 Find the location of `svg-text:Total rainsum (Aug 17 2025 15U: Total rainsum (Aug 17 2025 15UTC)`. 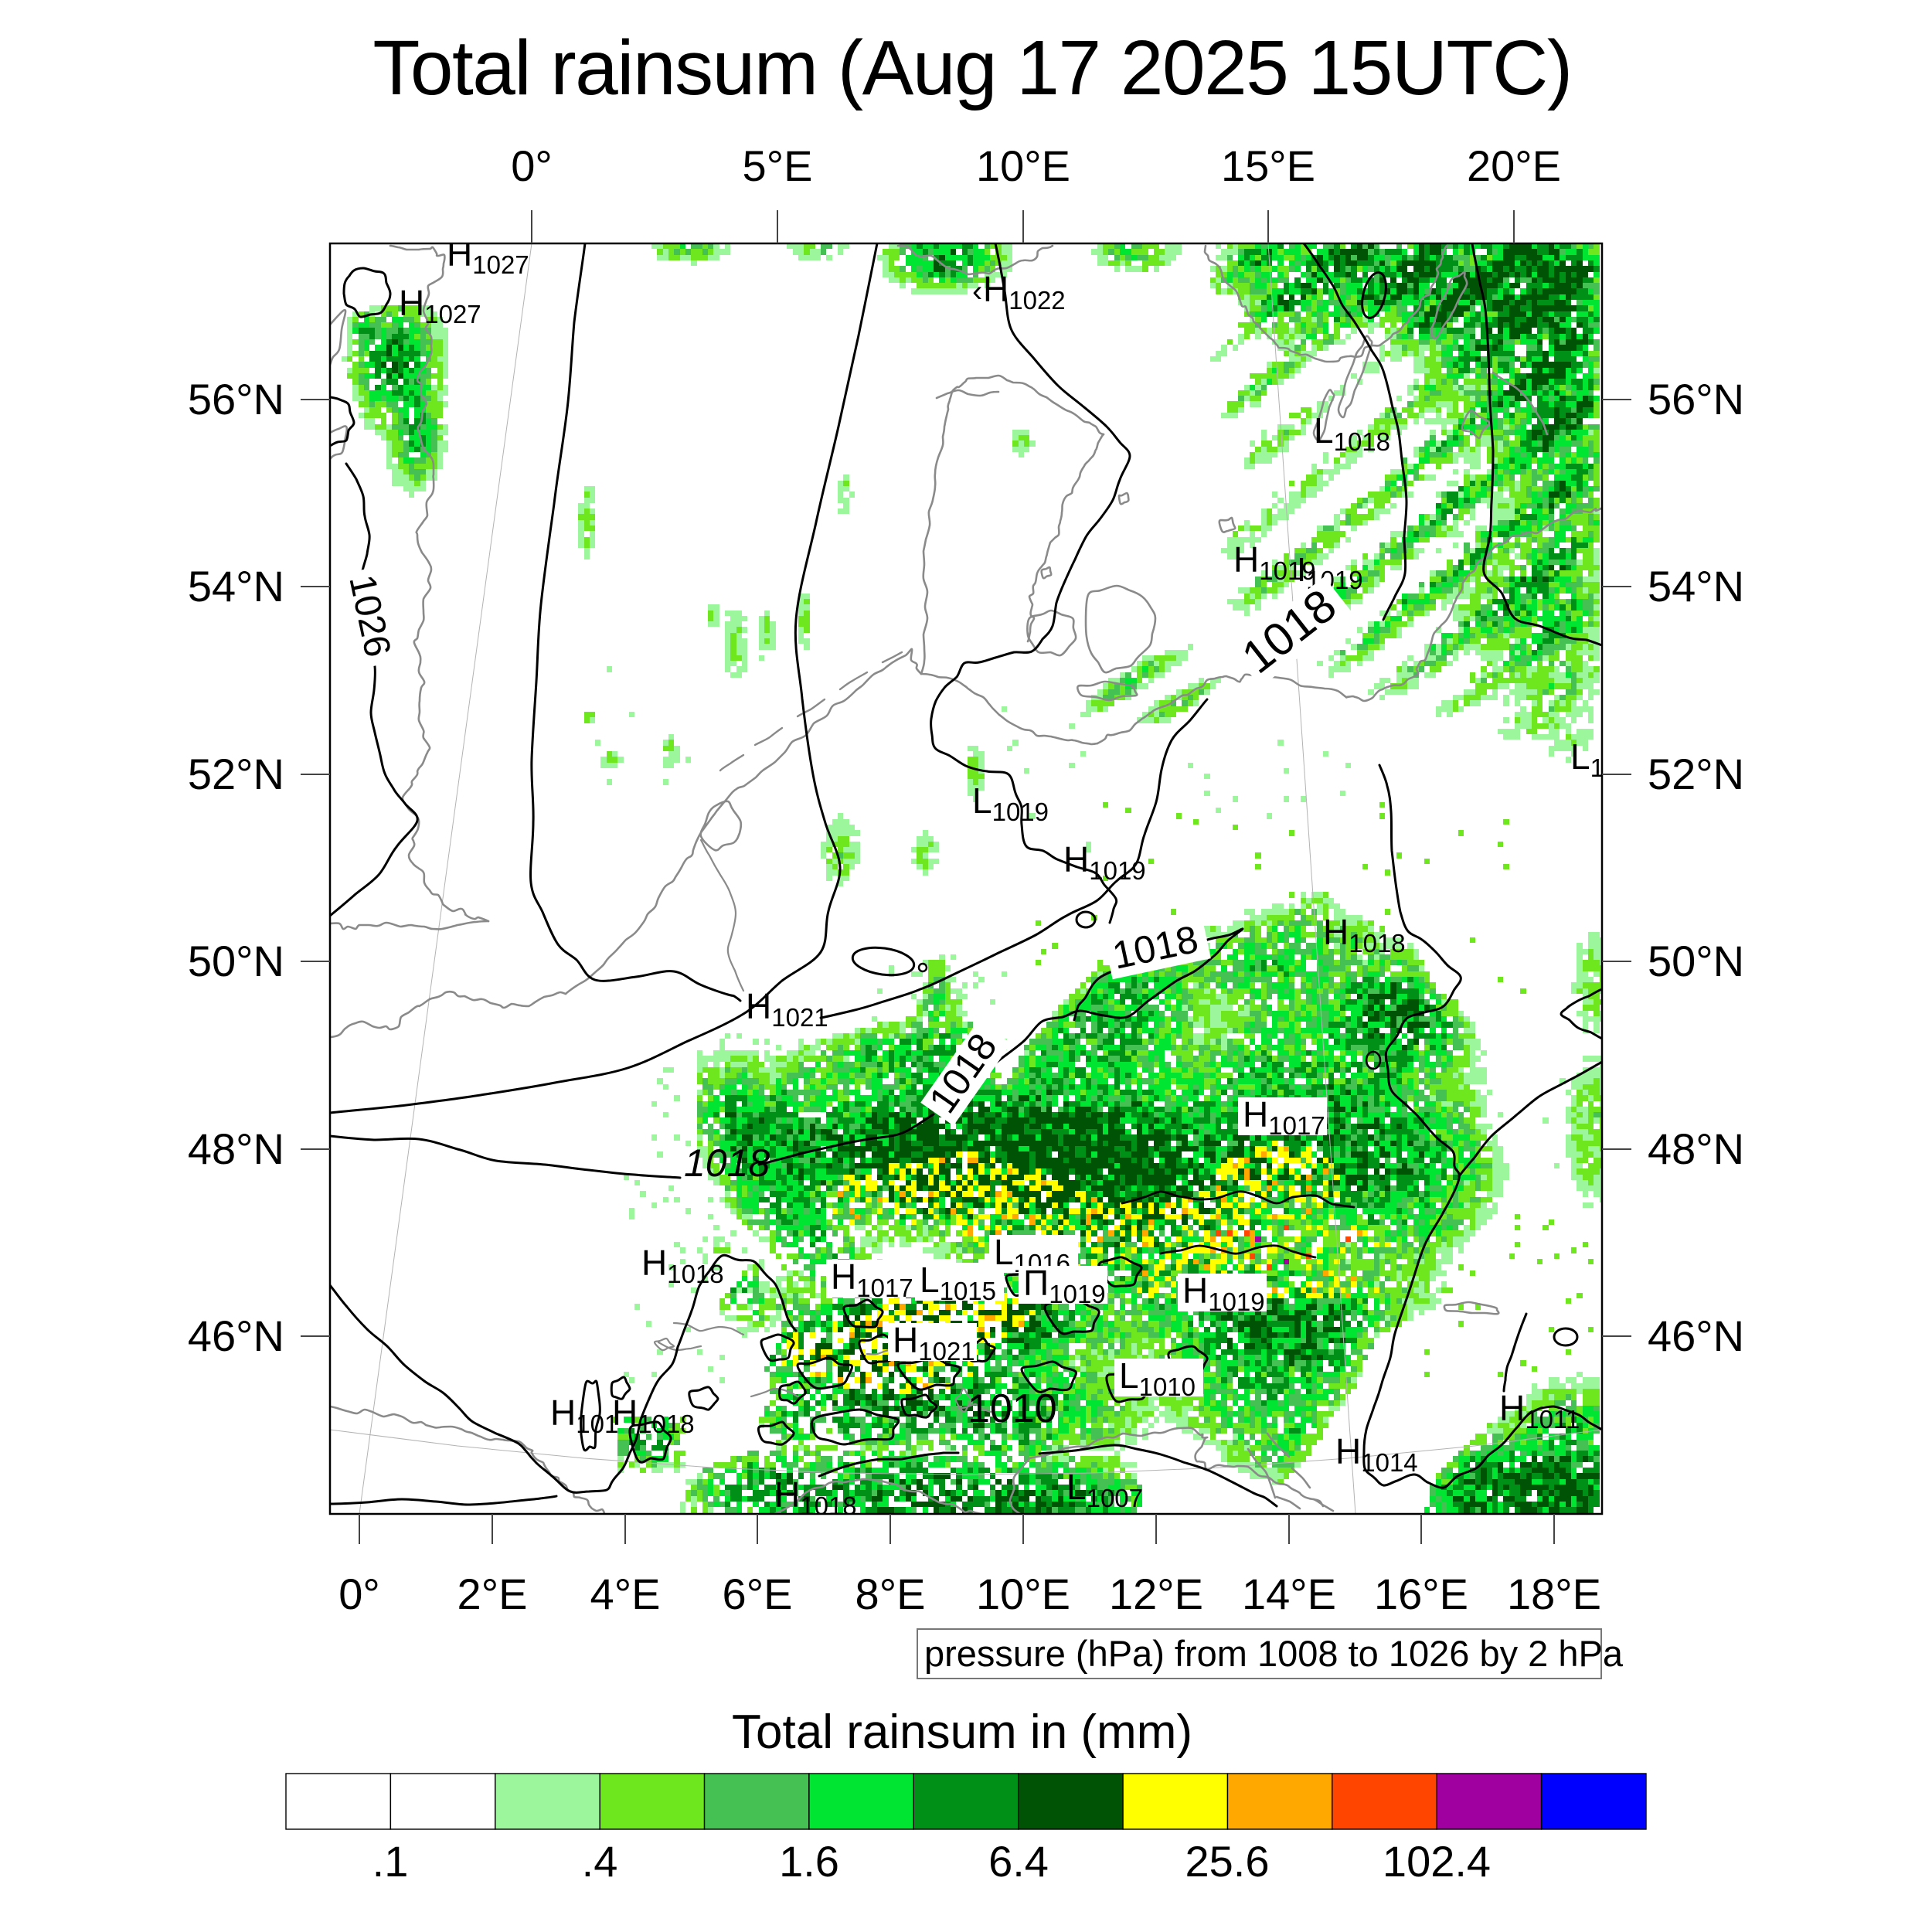

svg-text:Total rainsum (Aug 17 2025 15U: Total rainsum (Aug 17 2025 15UTC) is located at coordinates (971, 68).